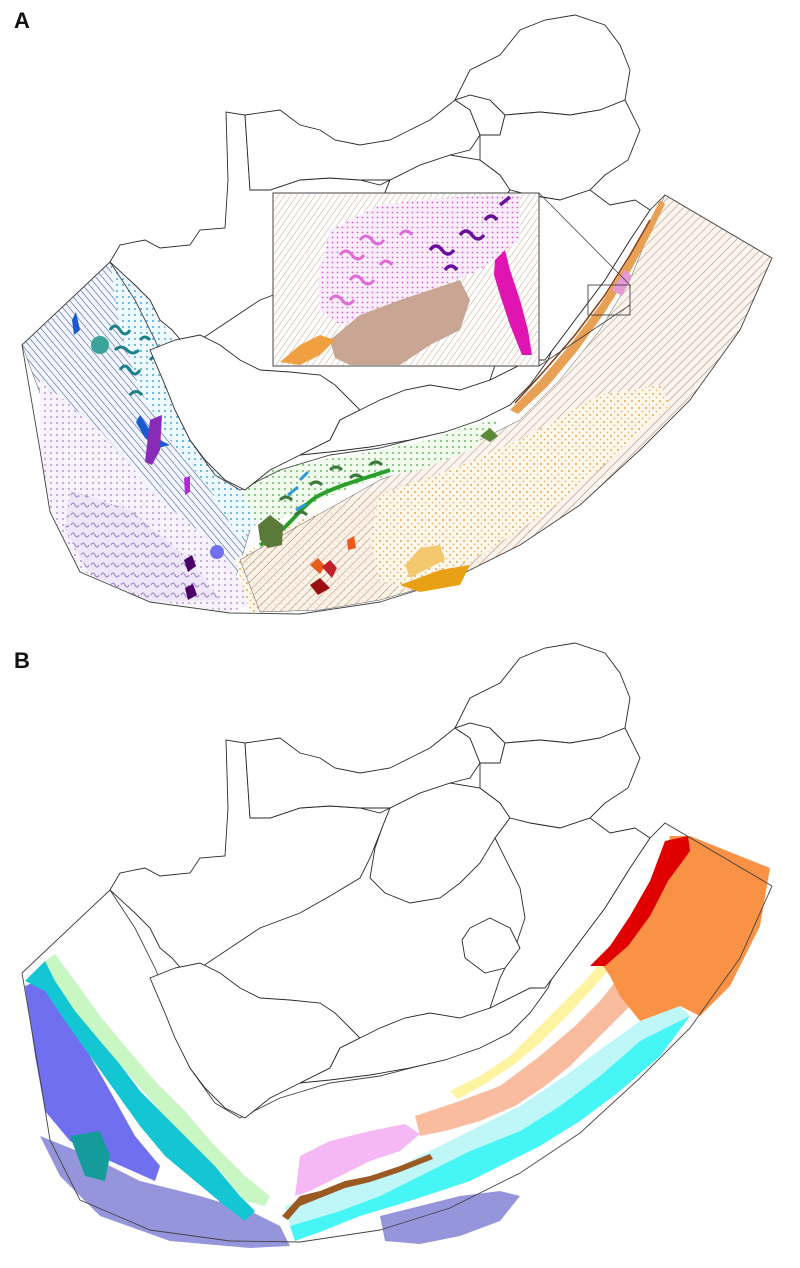 The width and height of the screenshot is (800, 1268). What do you see at coordinates (425, 561) in the screenshot?
I see `feature-gold-bank-light` at bounding box center [425, 561].